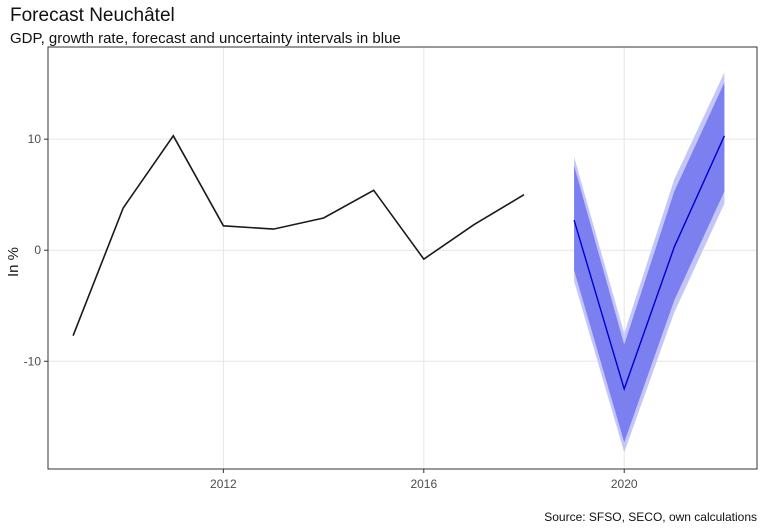 Image resolution: width=765 pixels, height=532 pixels. I want to click on x-tick-label: 2012, so click(223, 484).